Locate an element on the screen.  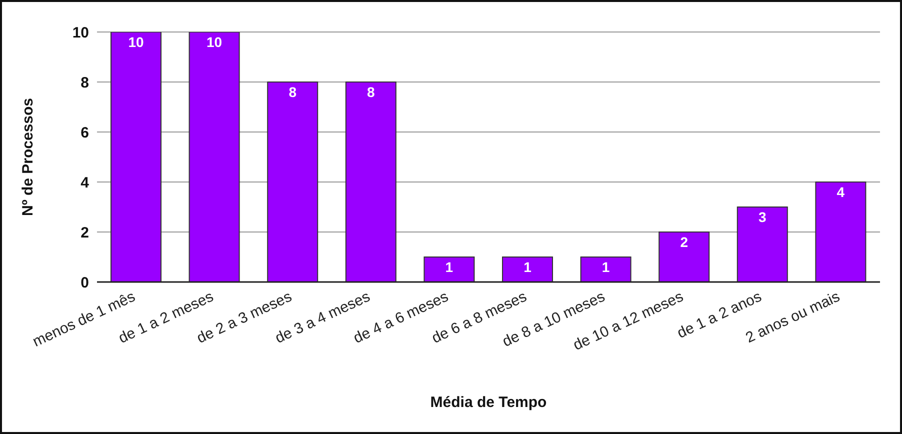
y-tick-label: 4 is located at coordinates (85, 183).